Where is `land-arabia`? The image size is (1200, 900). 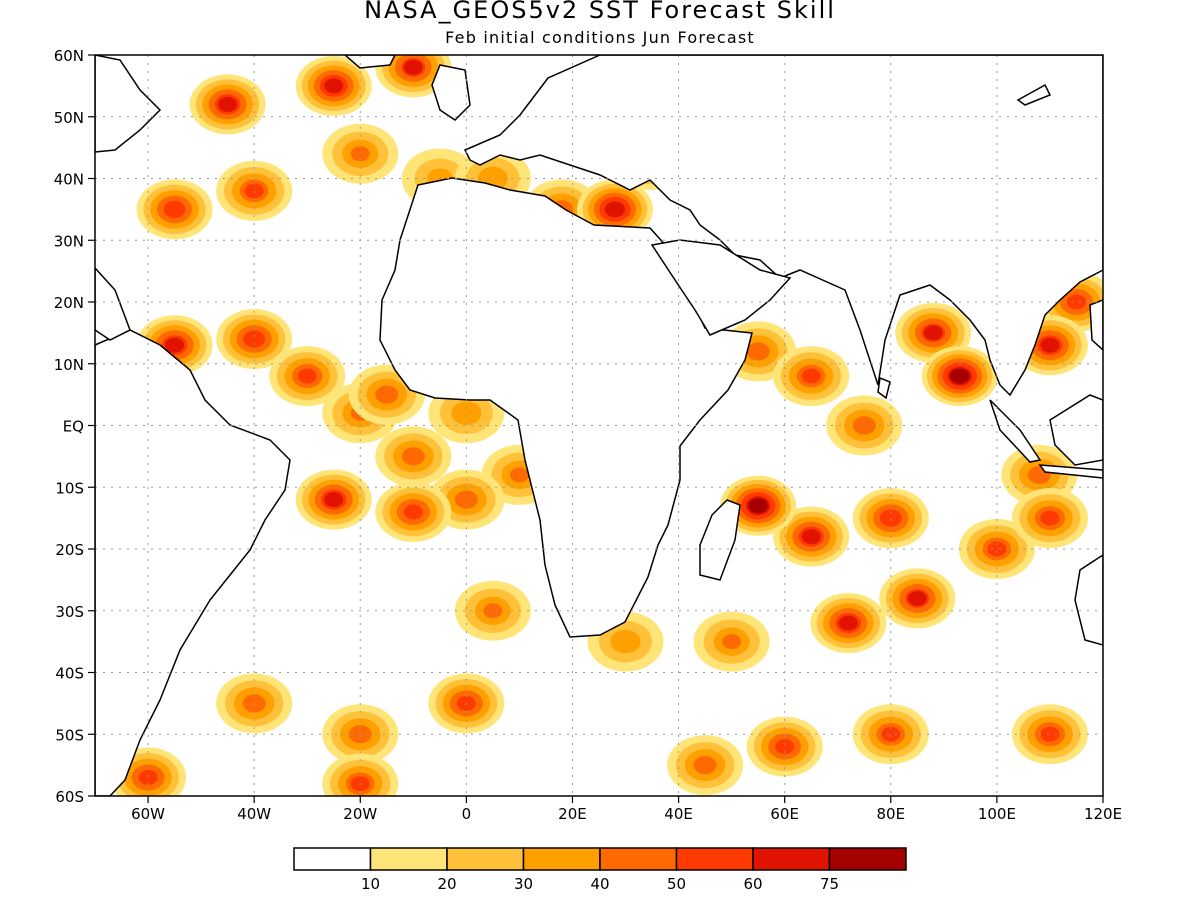 land-arabia is located at coordinates (721, 287).